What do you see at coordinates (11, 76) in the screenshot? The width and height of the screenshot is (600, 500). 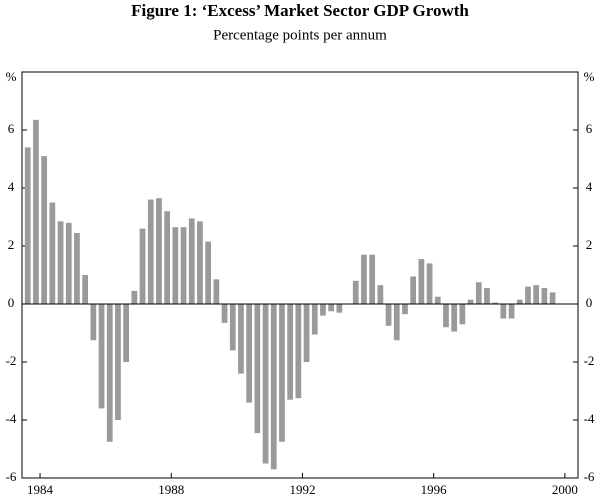 I see `y-unit-left: %` at bounding box center [11, 76].